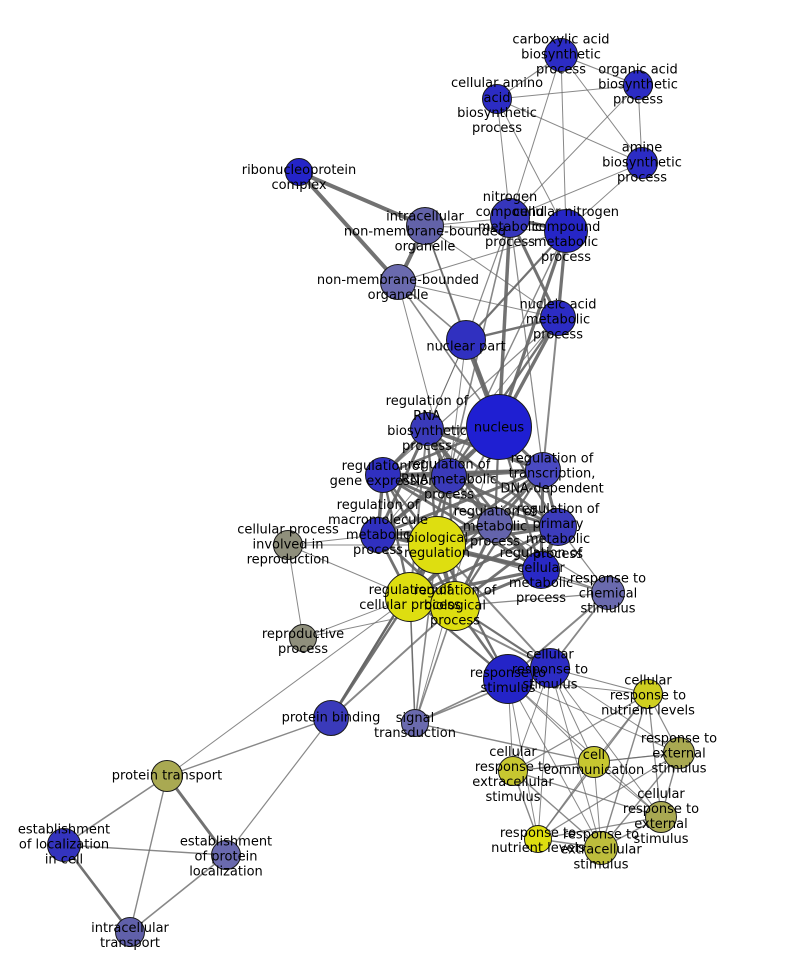  What do you see at coordinates (378, 535) in the screenshot?
I see `graph-node-regulation_macromolecule_metabolic` at bounding box center [378, 535].